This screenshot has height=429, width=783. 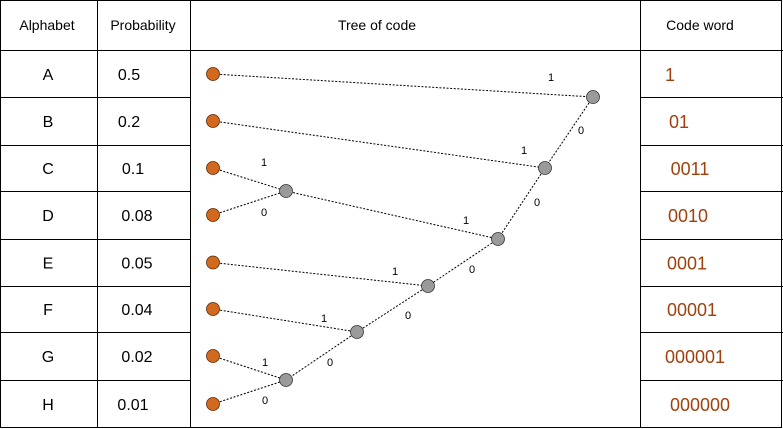 I want to click on header-alphabet: Alphabet, so click(x=46, y=25).